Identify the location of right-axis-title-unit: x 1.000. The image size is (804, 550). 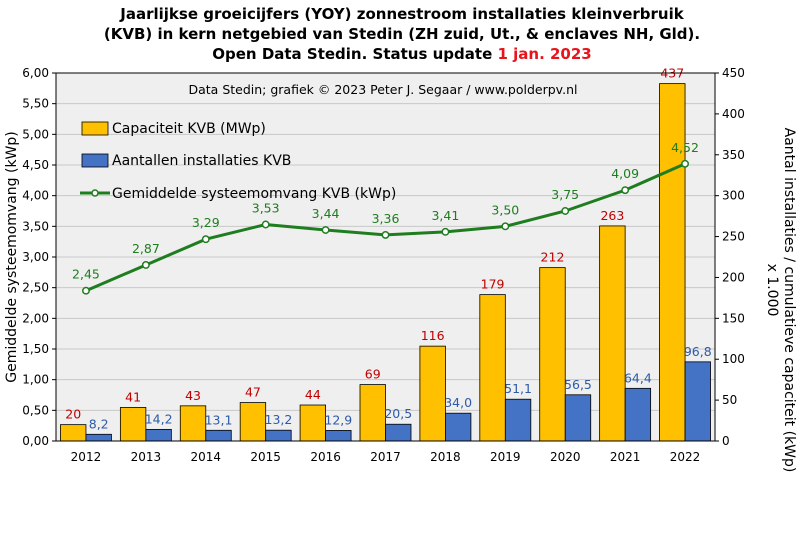
(772, 290).